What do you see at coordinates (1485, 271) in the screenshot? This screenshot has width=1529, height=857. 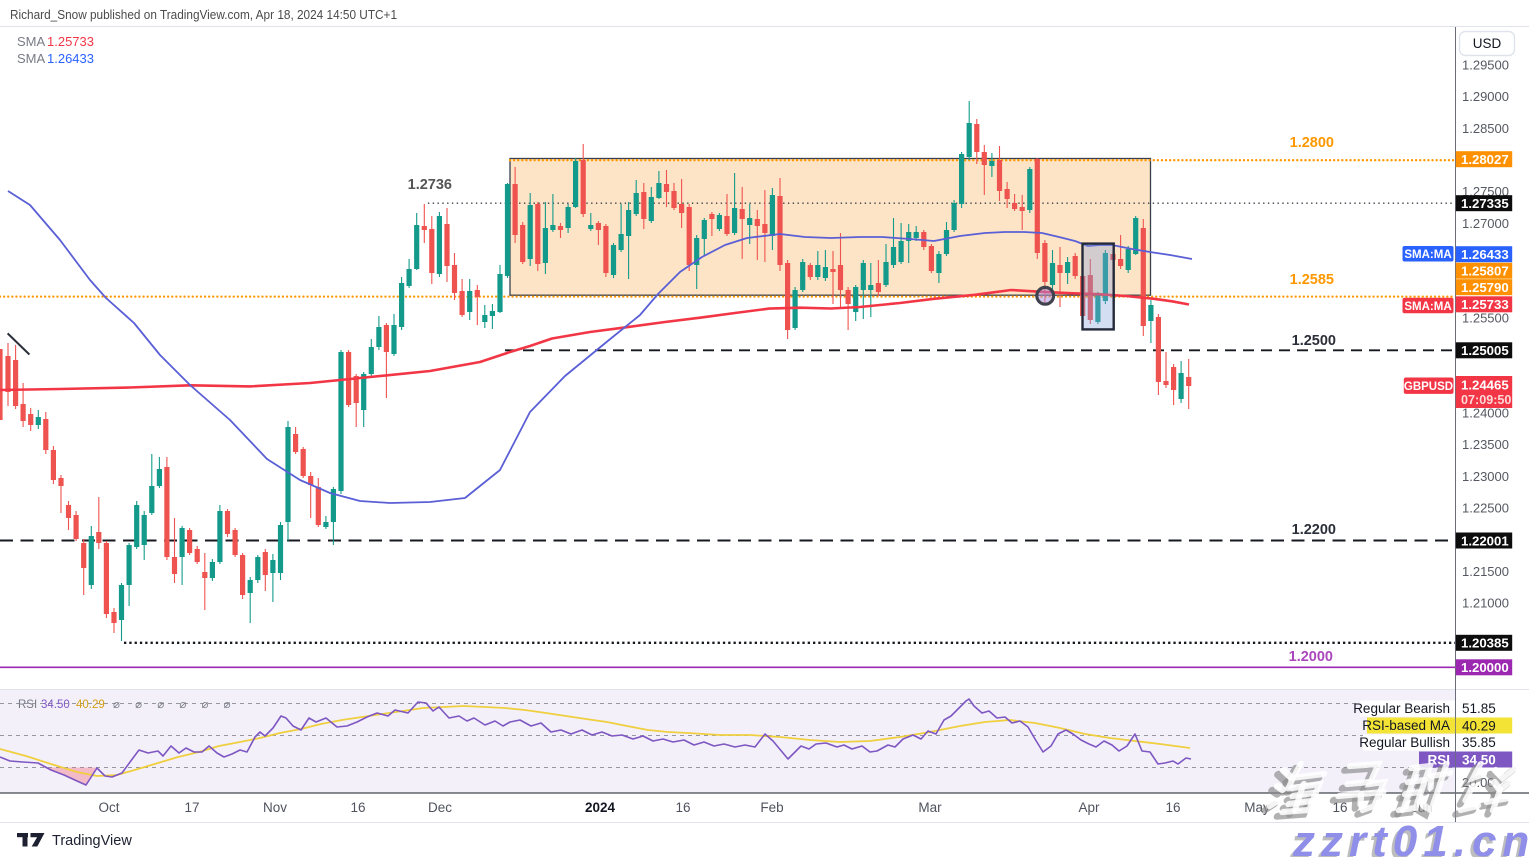 I see `svg-text: 1.25807` at bounding box center [1485, 271].